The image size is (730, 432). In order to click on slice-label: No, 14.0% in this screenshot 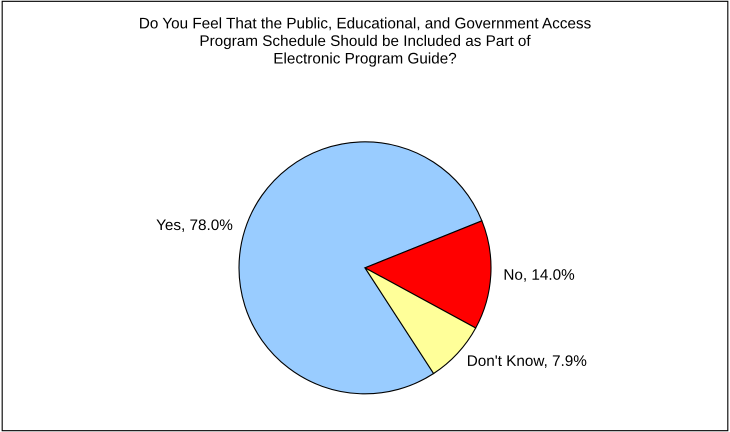, I will do `click(539, 275)`.